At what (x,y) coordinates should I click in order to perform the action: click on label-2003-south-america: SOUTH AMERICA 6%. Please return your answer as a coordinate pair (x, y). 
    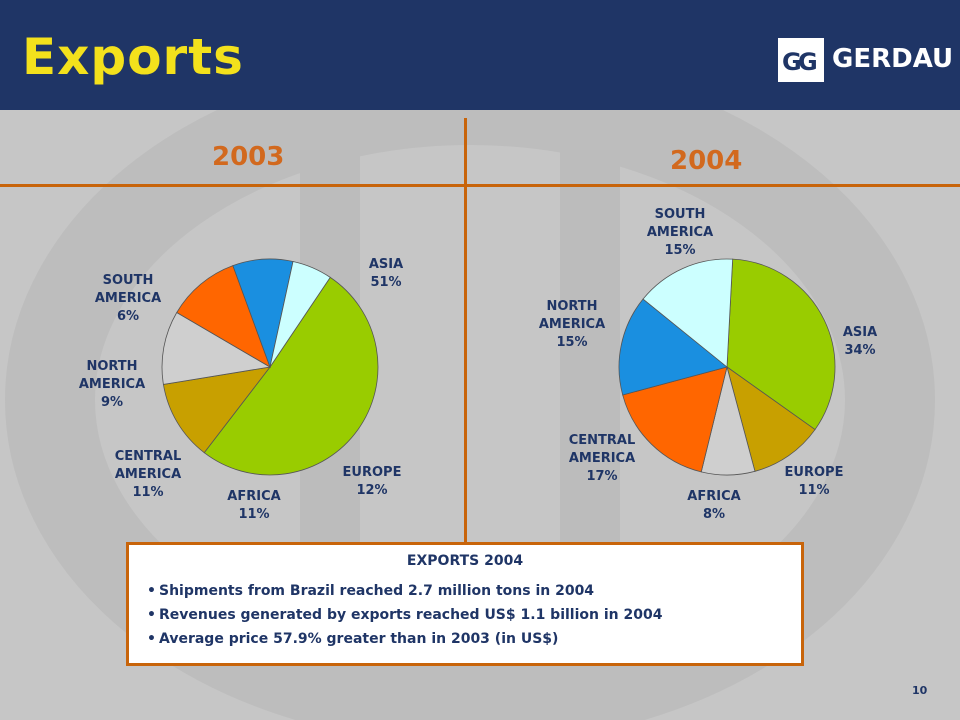
    Looking at the image, I should click on (128, 298).